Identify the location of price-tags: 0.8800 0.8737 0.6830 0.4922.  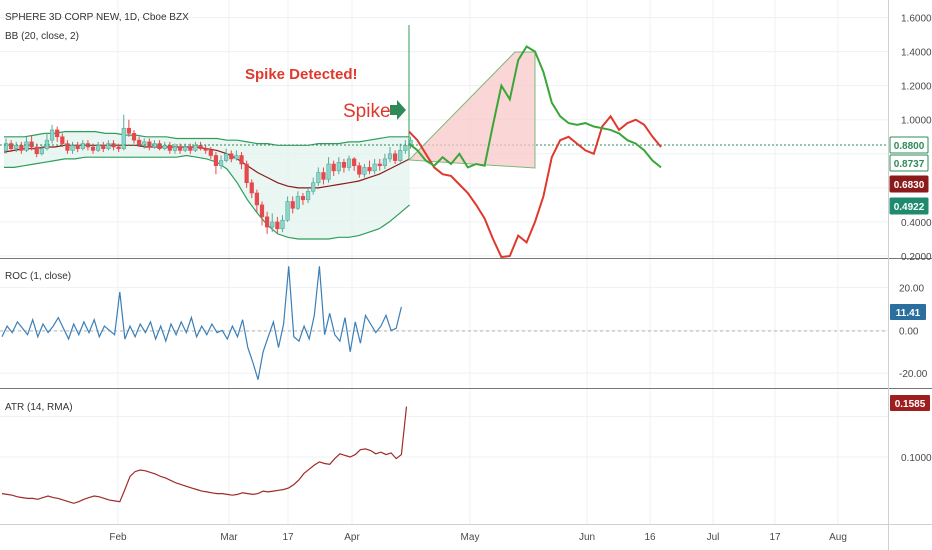
(909, 175).